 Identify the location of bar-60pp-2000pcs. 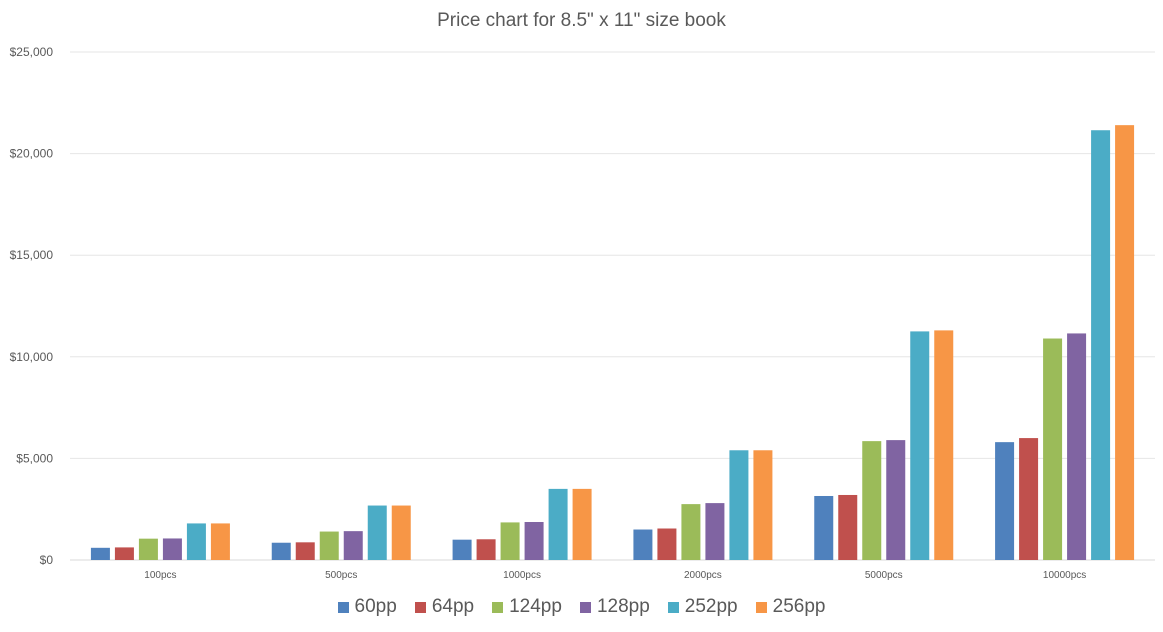
(643, 544).